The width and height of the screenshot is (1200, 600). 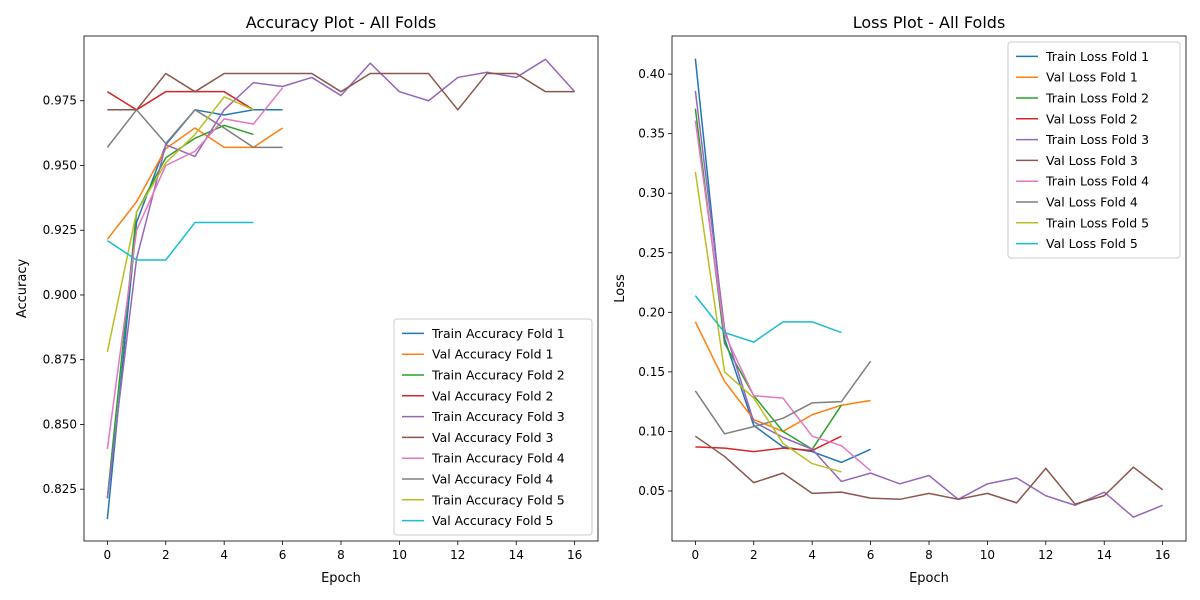 I want to click on loss-title: Loss Plot - All Folds, so click(x=929, y=22).